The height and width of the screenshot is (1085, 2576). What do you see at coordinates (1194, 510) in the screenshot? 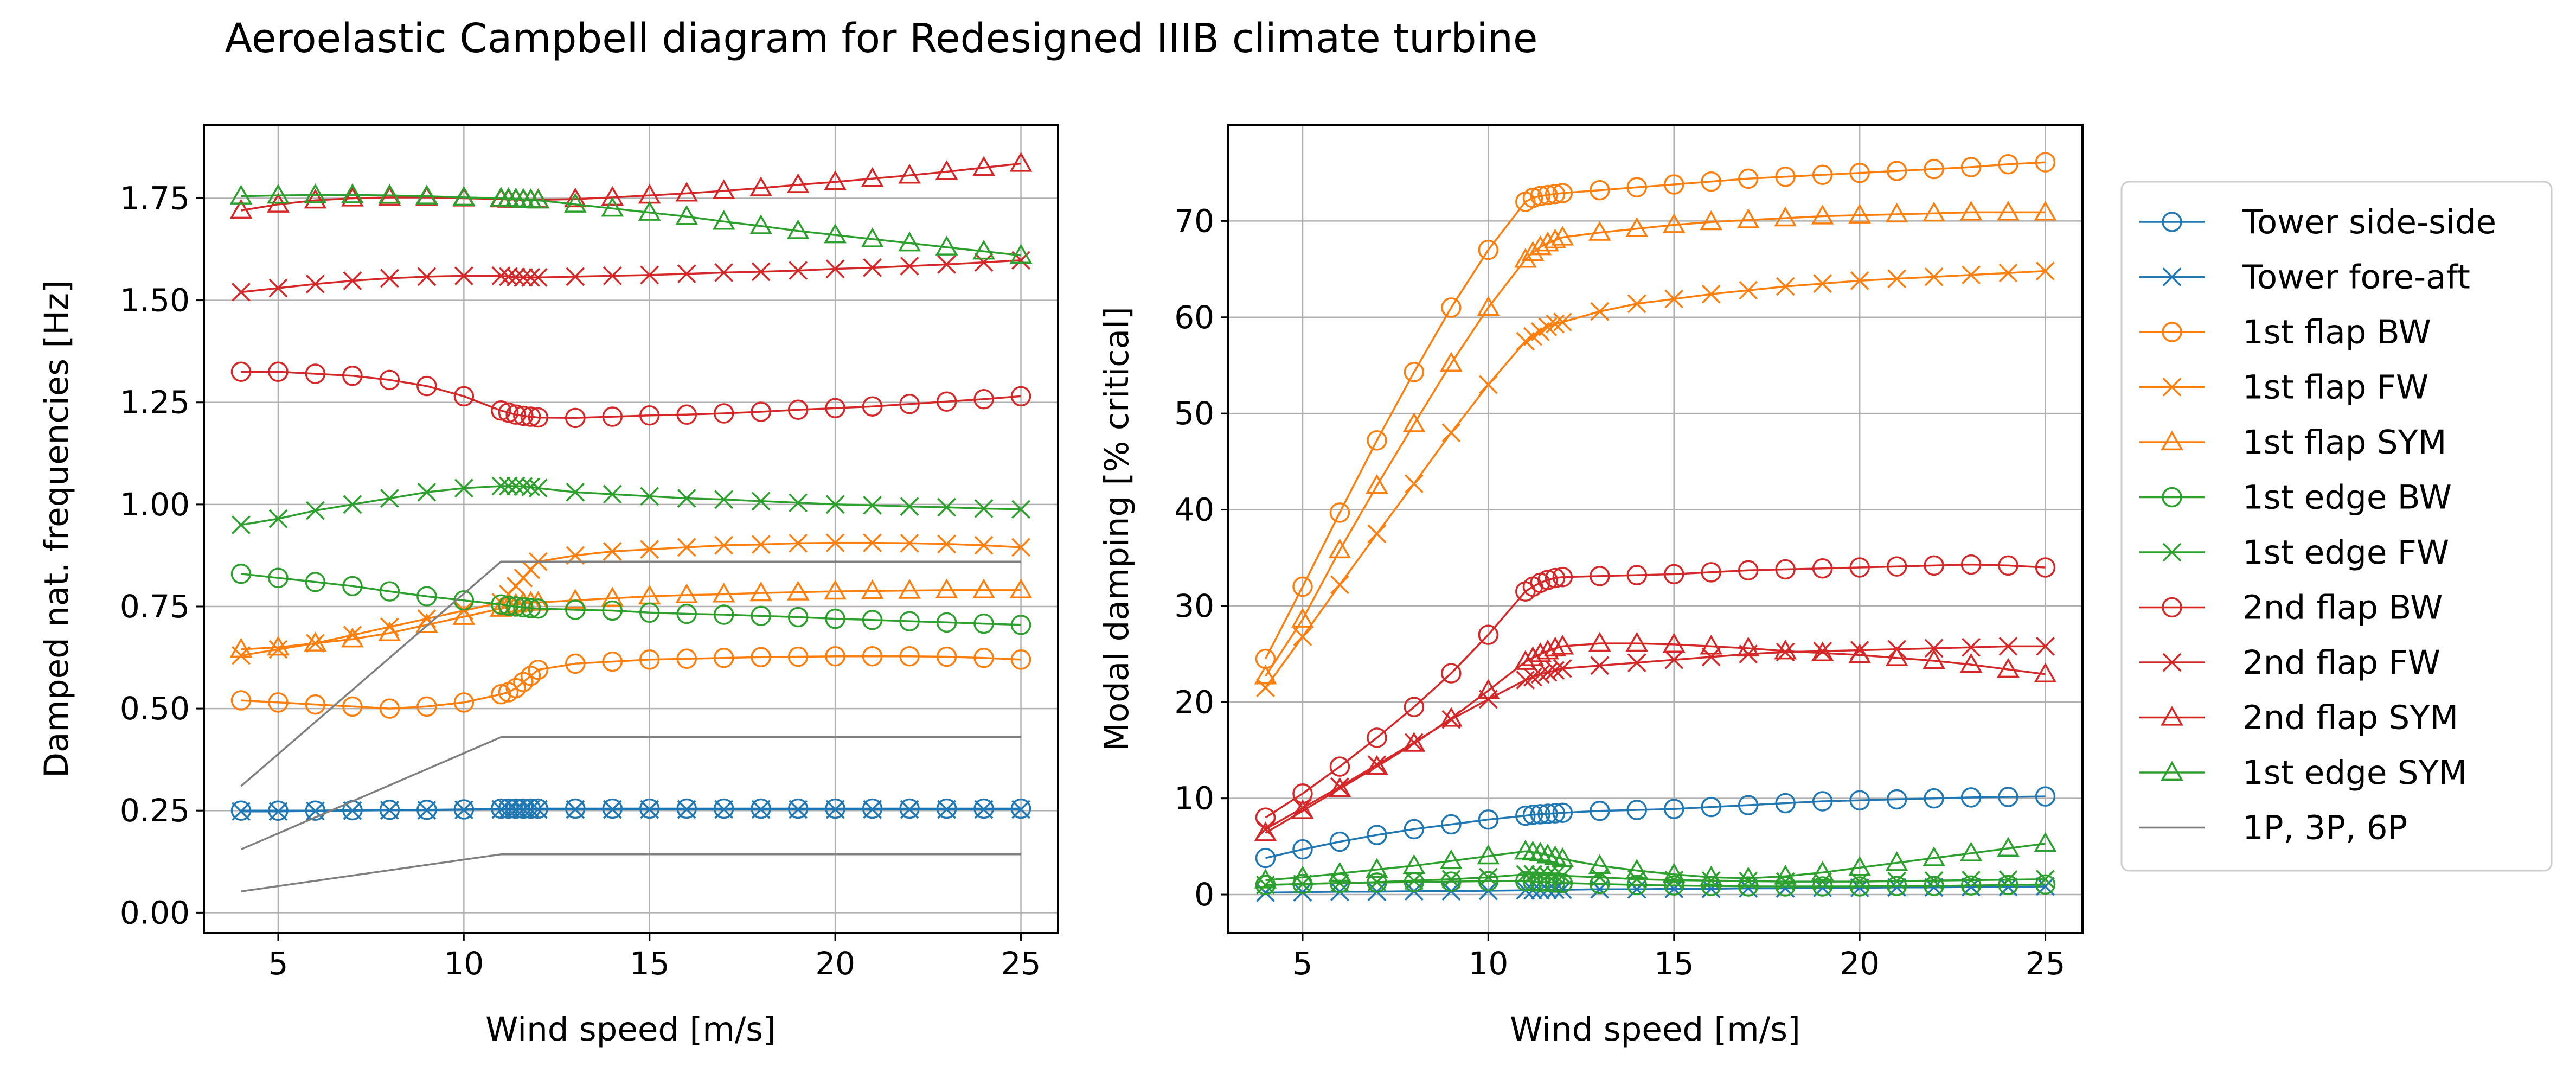
I see `damping-plot-y-tick-label: 40` at bounding box center [1194, 510].